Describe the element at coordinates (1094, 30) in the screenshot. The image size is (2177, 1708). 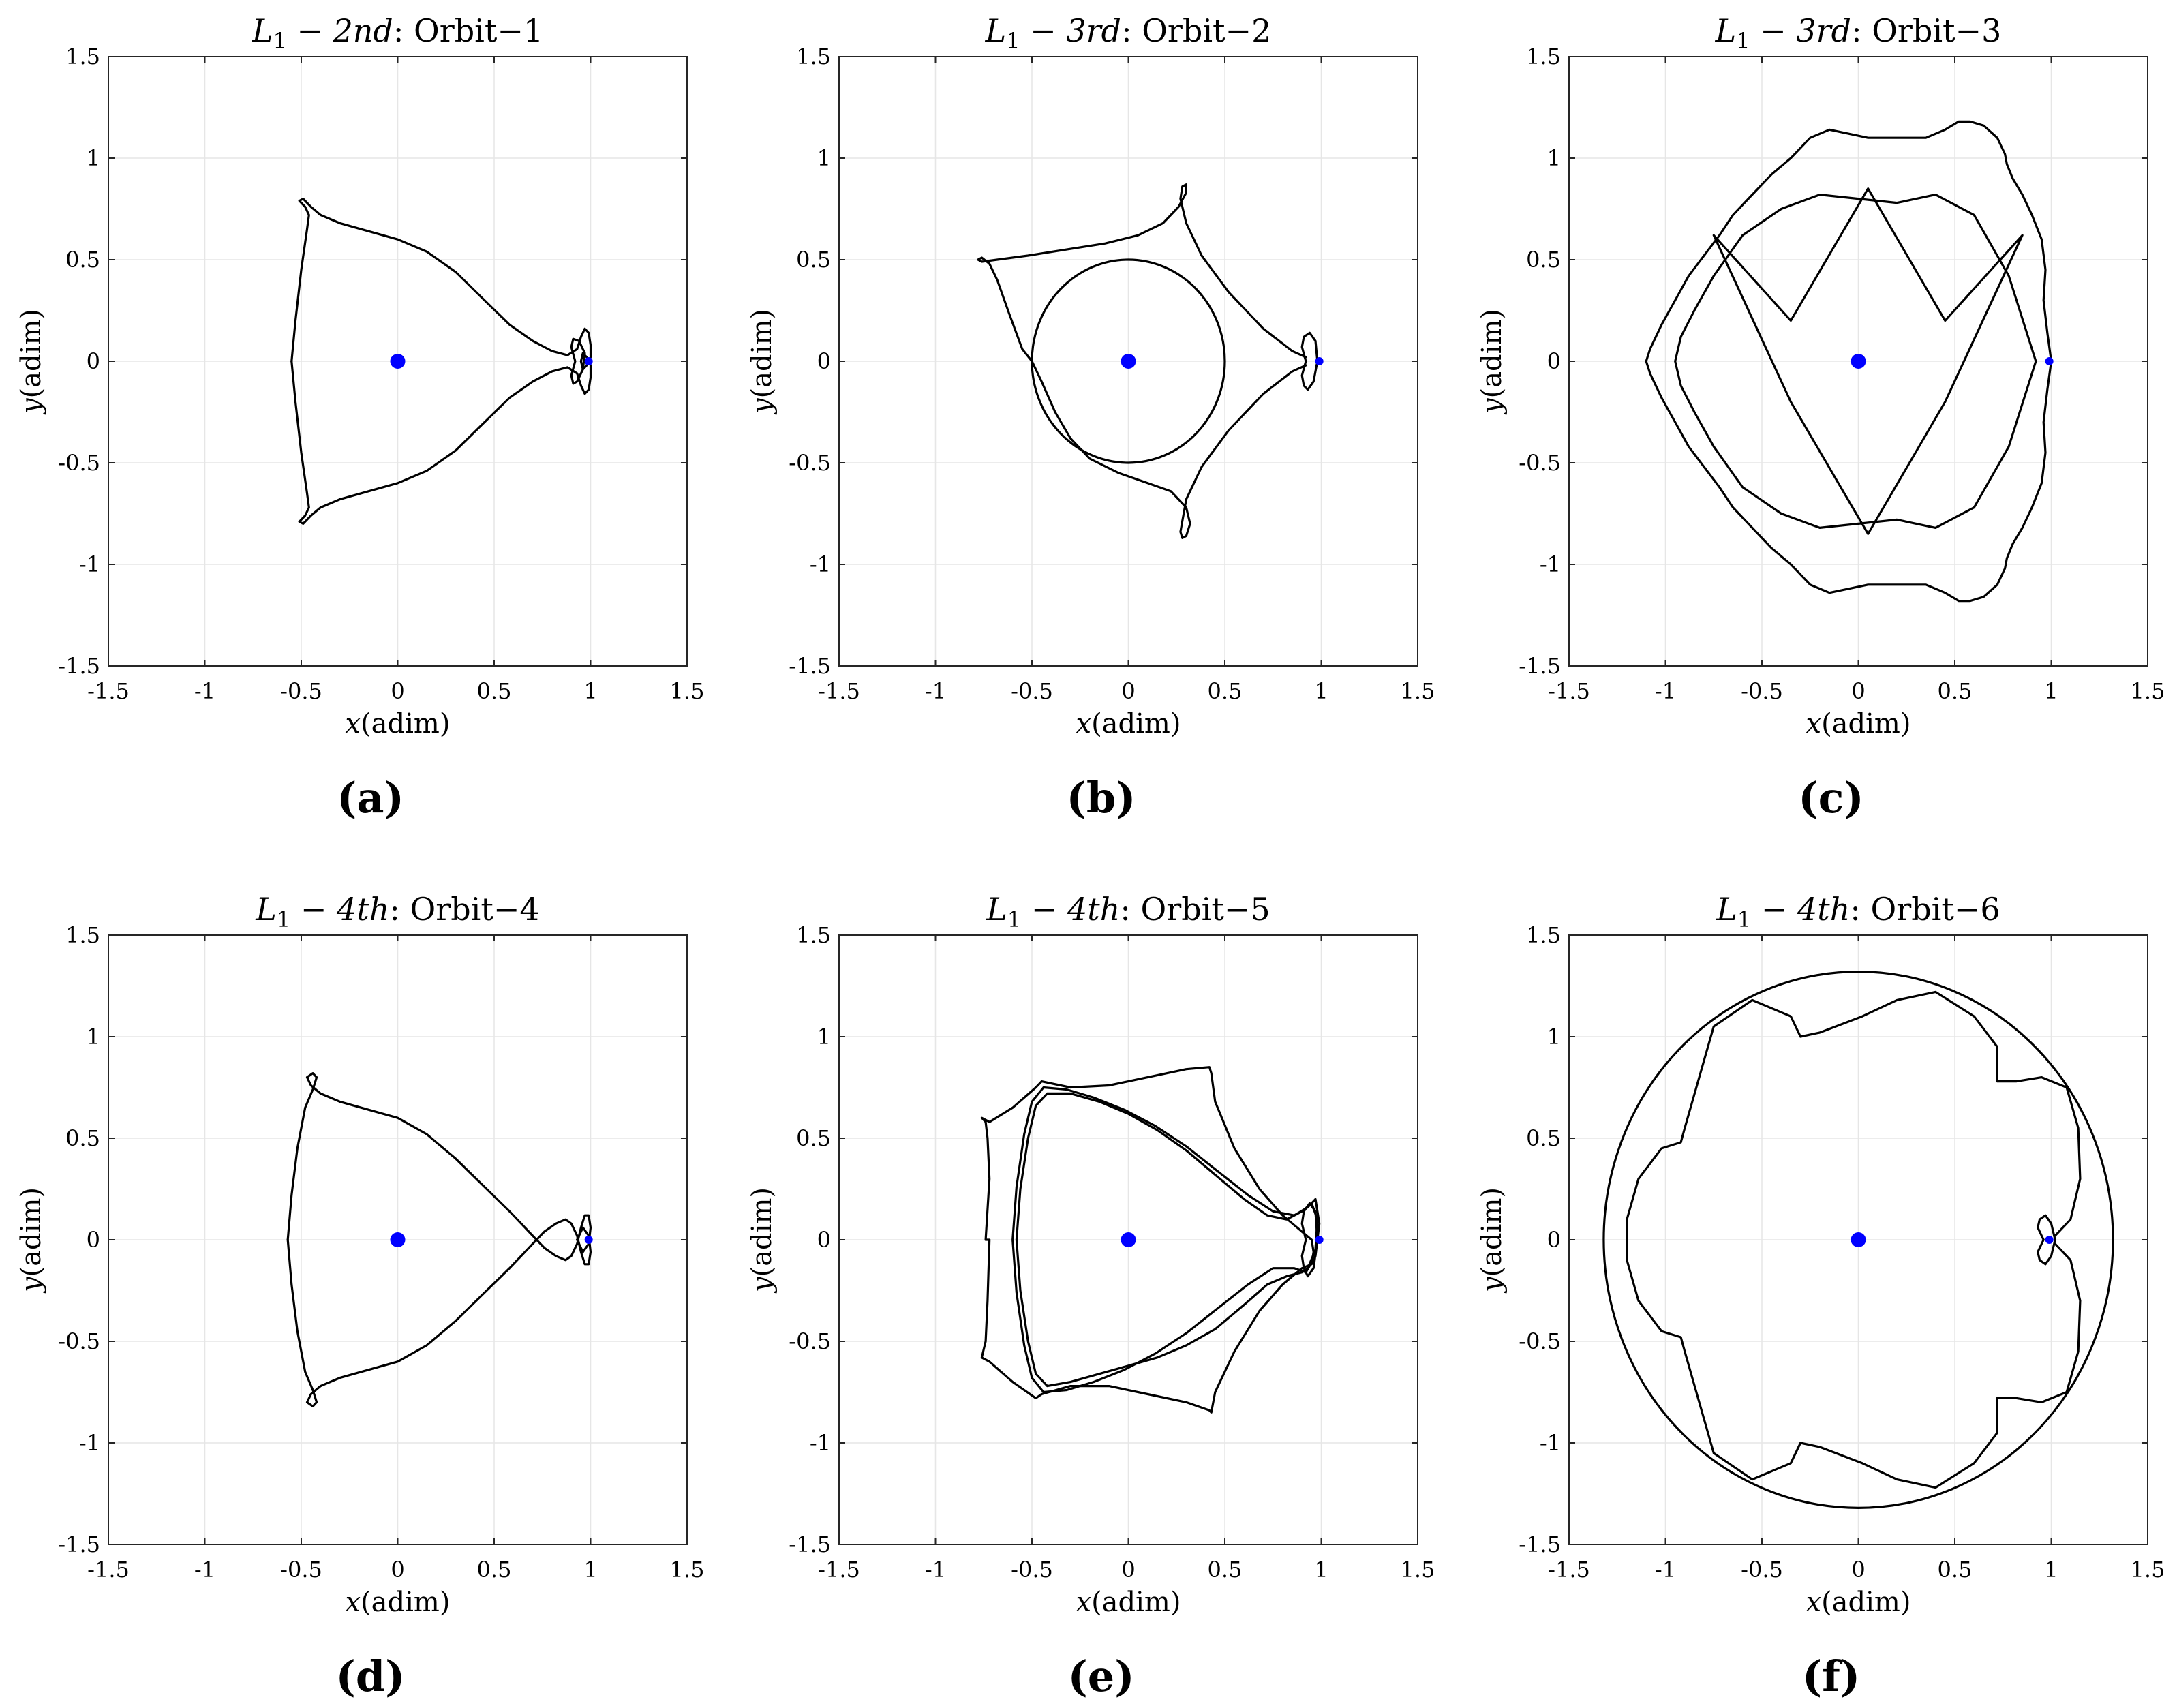
I see `title-order: 3rd` at that location.